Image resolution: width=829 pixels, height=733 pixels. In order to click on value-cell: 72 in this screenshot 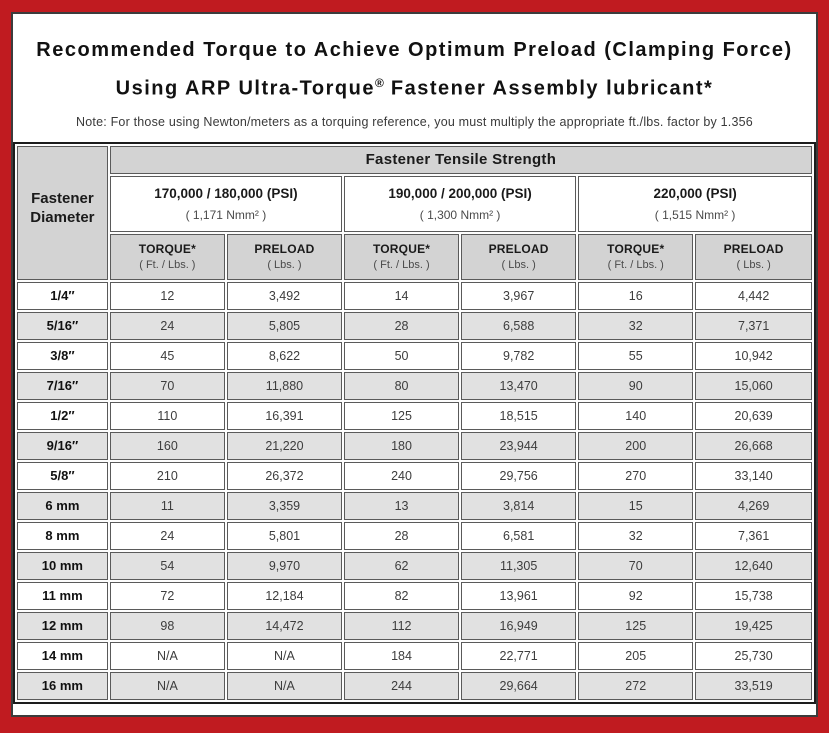, I will do `click(167, 595)`.